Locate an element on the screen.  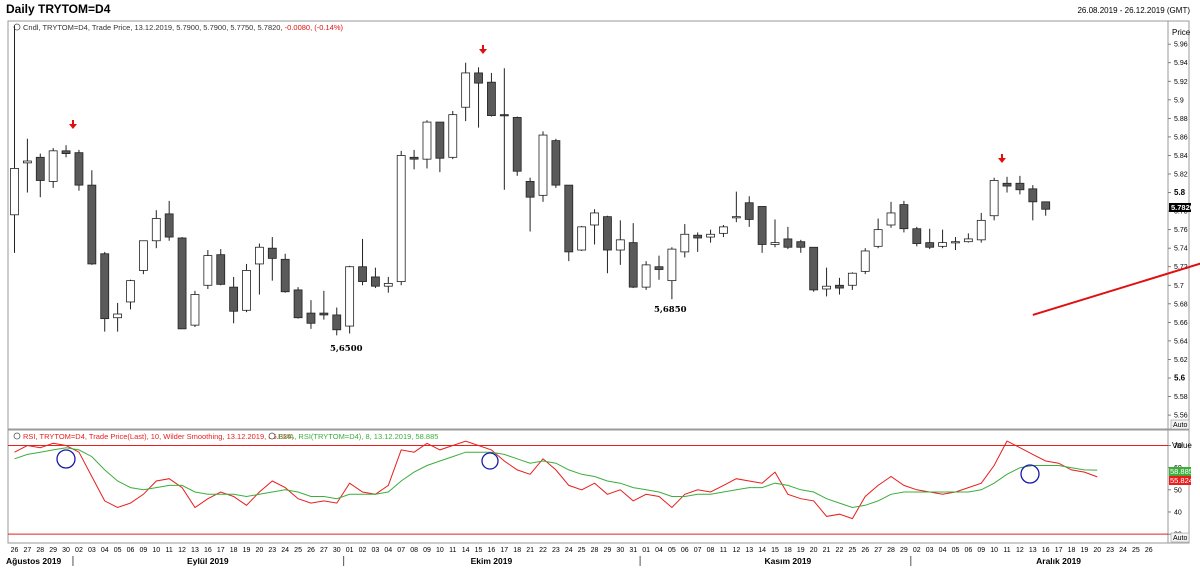
date-tick-label: 29 is located at coordinates (904, 550).